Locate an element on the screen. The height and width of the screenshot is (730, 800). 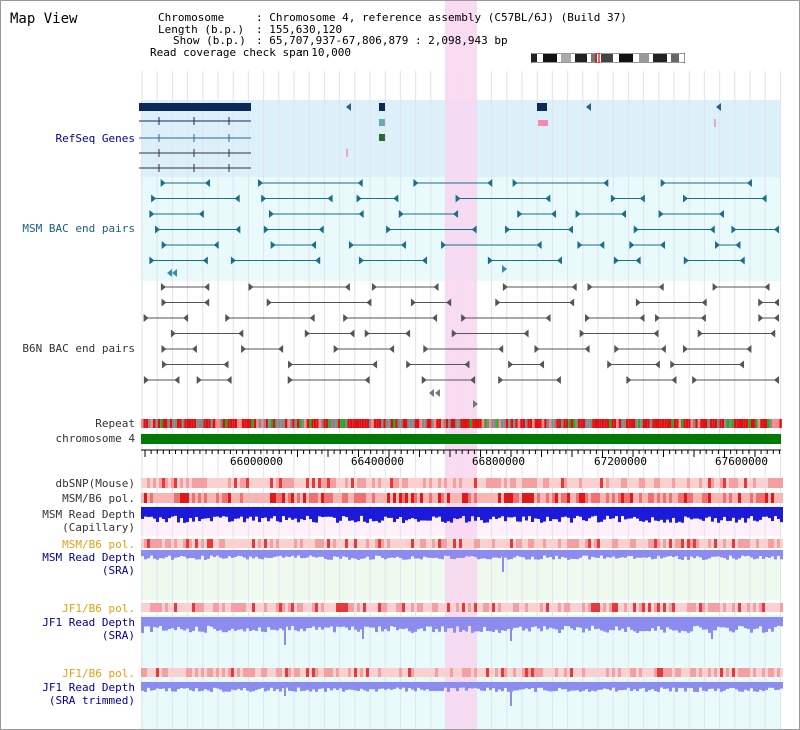
chromosome-ideogram is located at coordinates (608, 58).